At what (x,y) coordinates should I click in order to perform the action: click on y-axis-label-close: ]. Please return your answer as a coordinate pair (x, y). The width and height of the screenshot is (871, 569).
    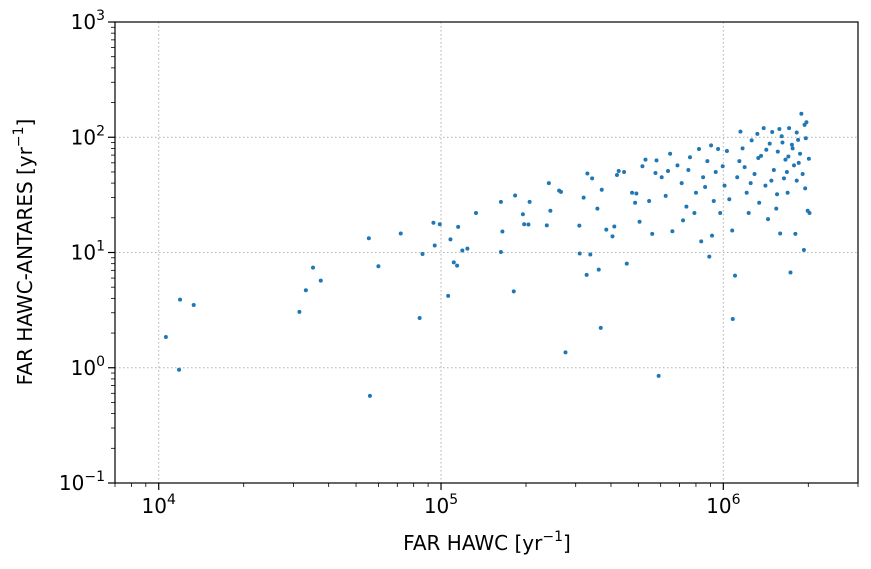
    Looking at the image, I should click on (25, 123).